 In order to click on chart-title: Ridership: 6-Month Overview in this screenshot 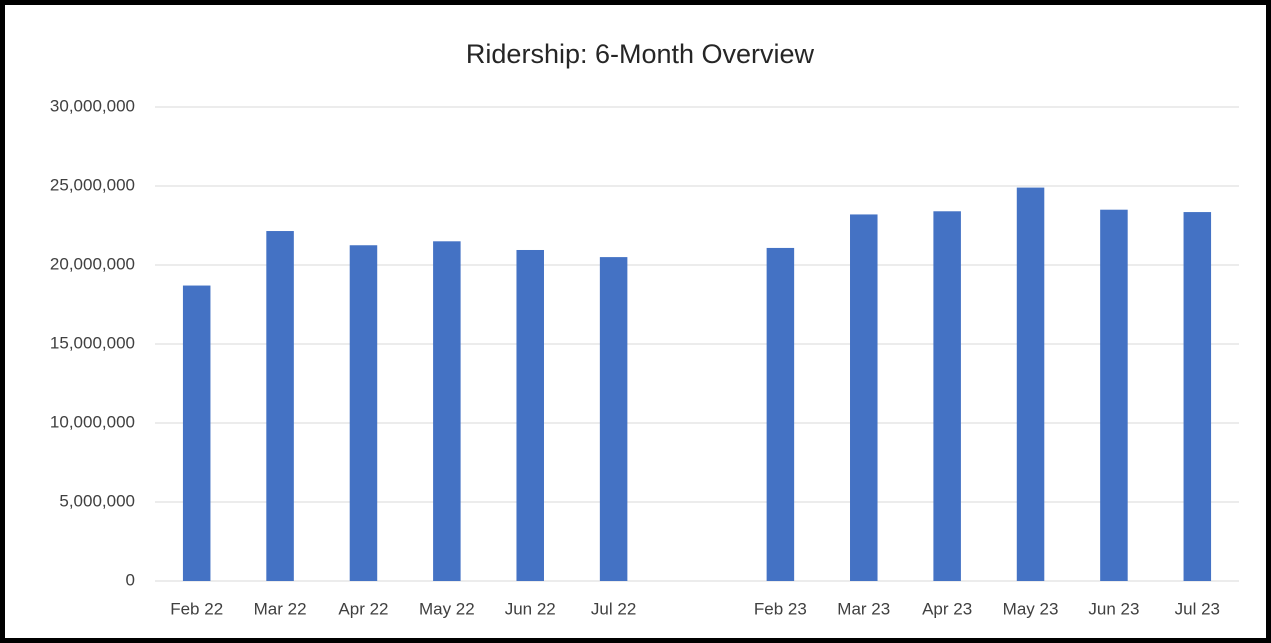, I will do `click(640, 54)`.